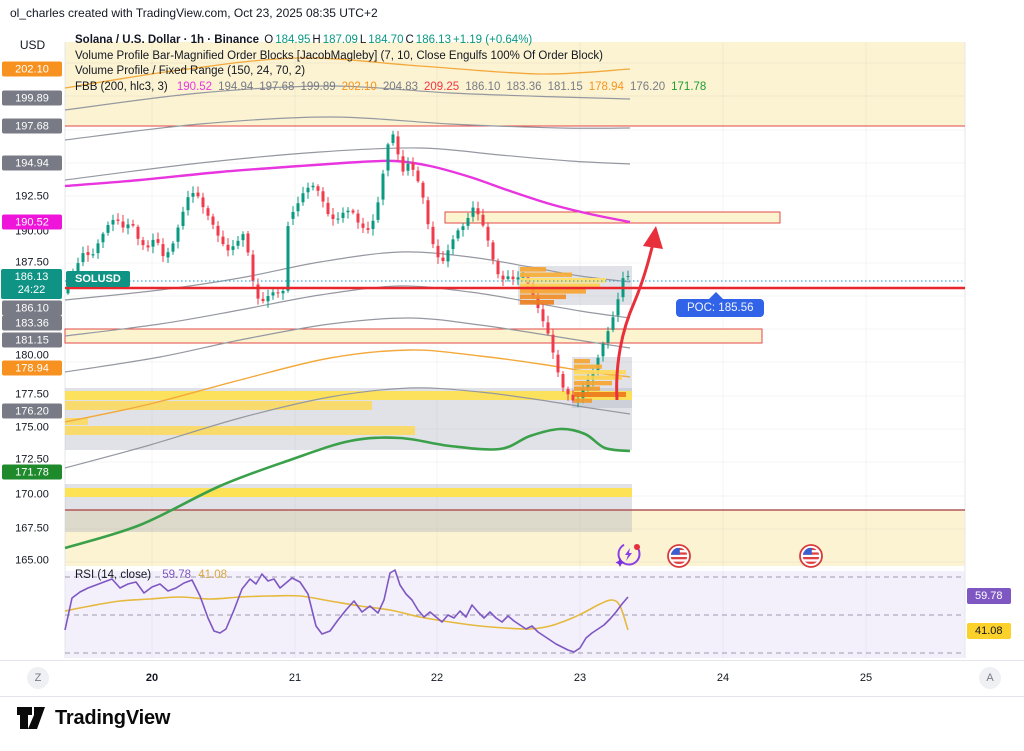  Describe the element at coordinates (32, 308) in the screenshot. I see `price-label-186.10: 186.10` at that location.